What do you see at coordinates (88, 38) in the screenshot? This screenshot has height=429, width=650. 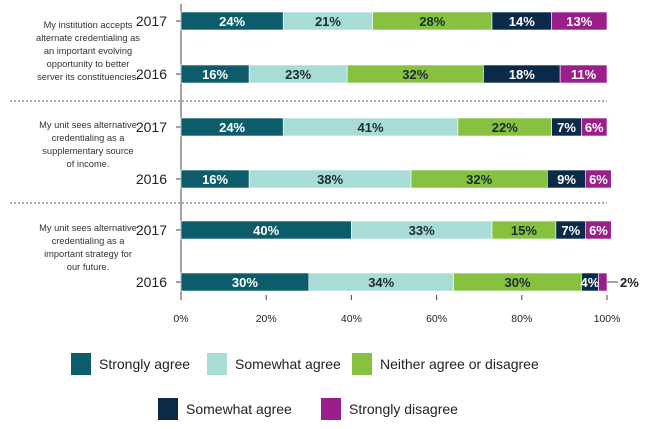 I see `question-label: alternate credentialing as` at bounding box center [88, 38].